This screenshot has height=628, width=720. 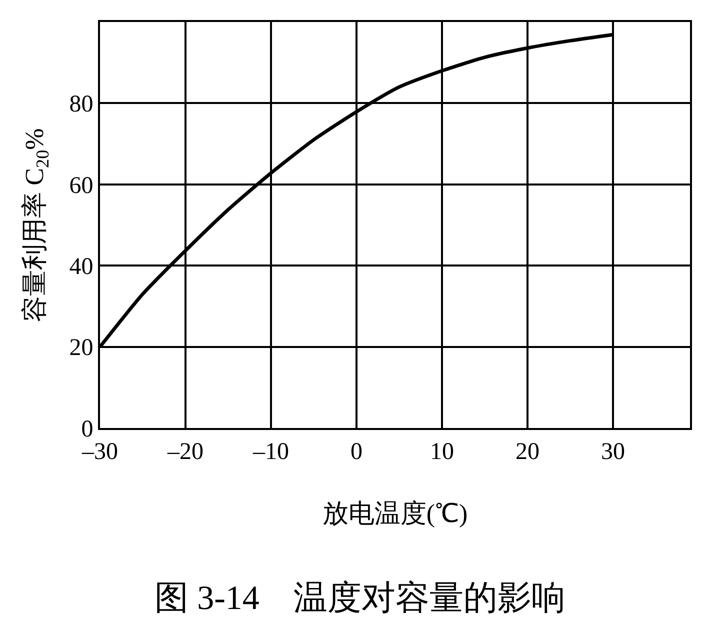 I want to click on y-tick-label: 60, so click(x=81, y=185).